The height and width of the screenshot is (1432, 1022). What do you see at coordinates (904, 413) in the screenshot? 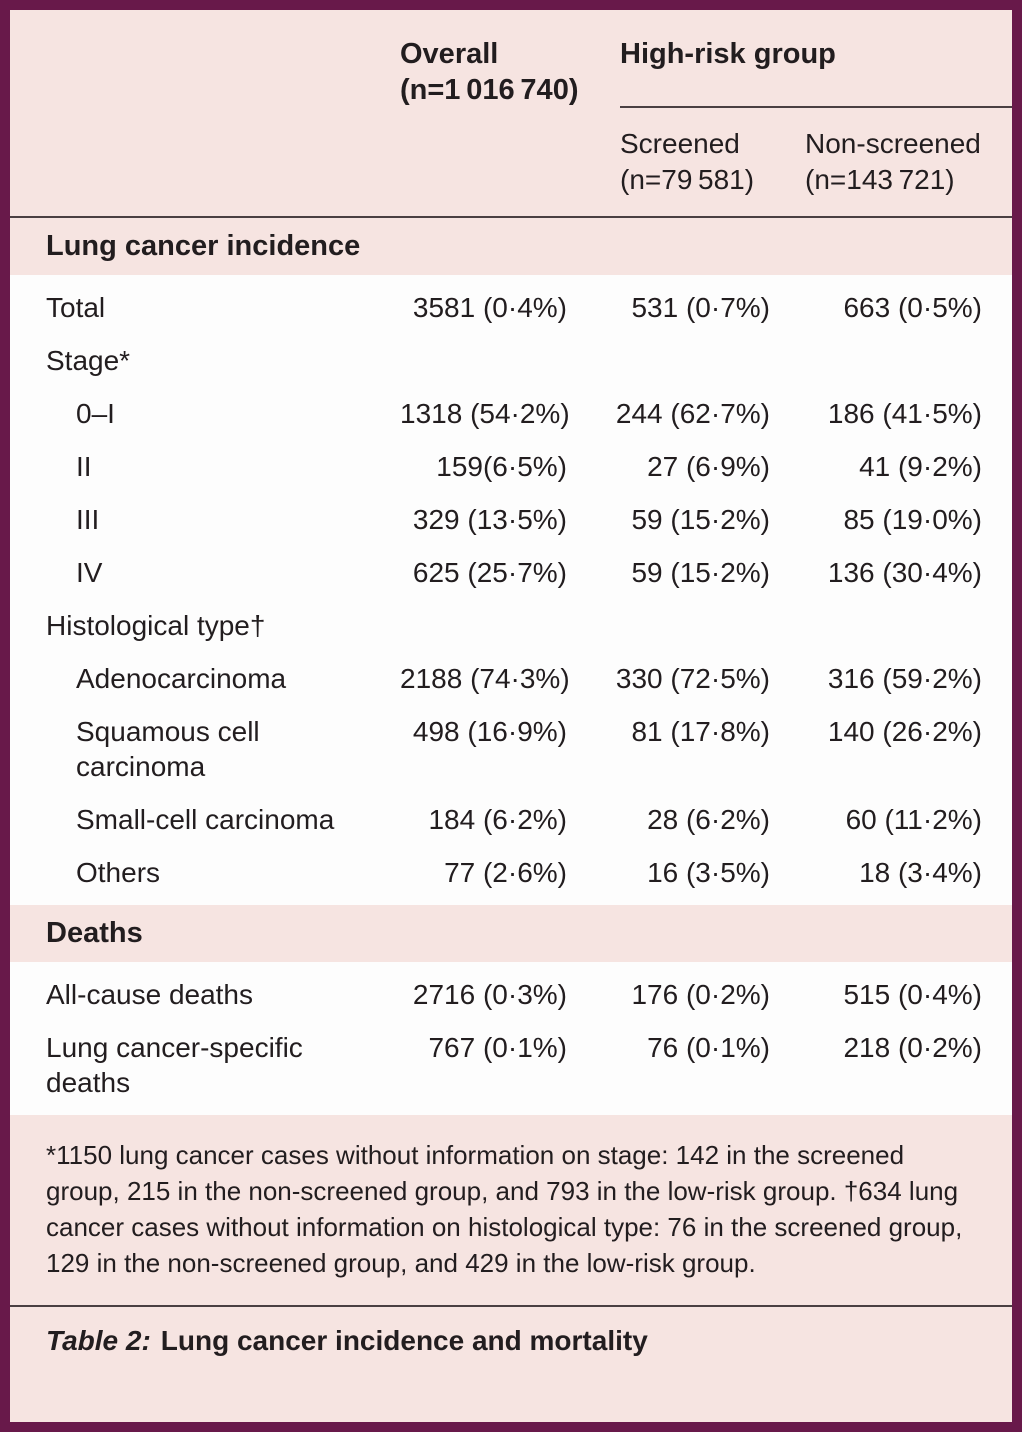
I see `nonscreened-value: 186 (41·5%)` at bounding box center [904, 413].